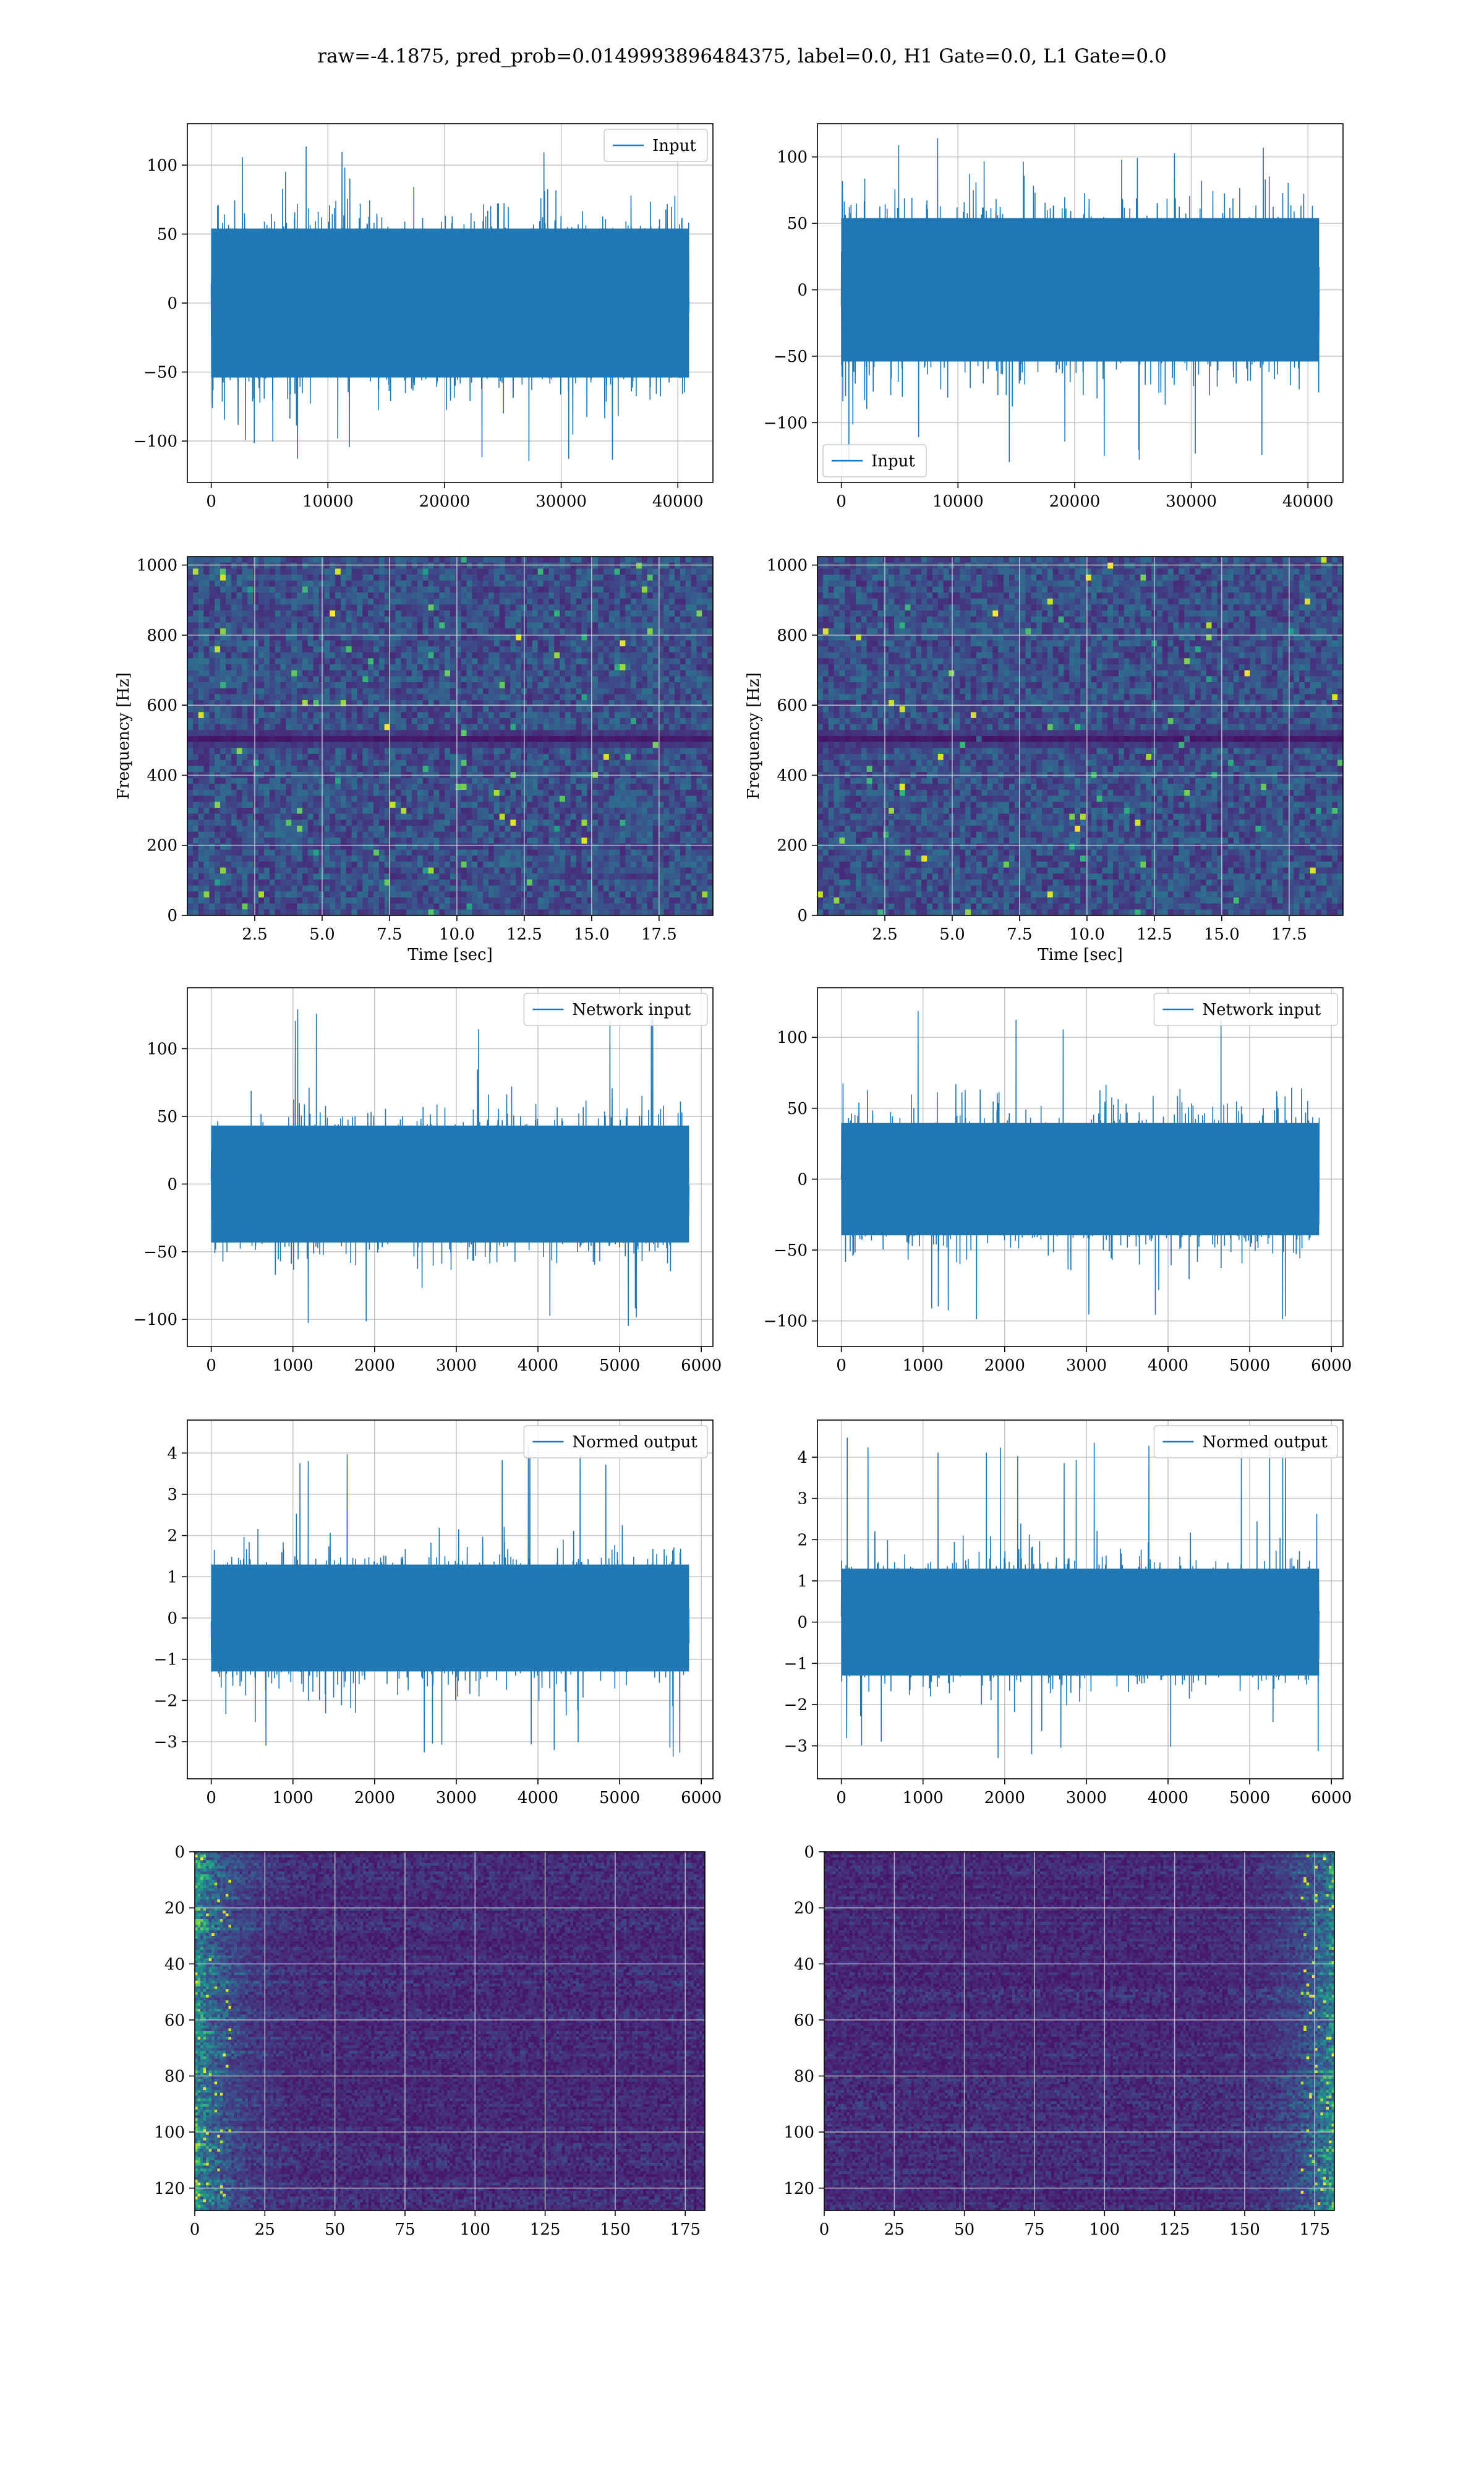 This screenshot has width=1484, height=2474. Describe the element at coordinates (1054, 317) in the screenshot. I see `subplot-input-l1: 0 10000 20000 30000 40000 −100 −50 0 50 100 Input` at that location.